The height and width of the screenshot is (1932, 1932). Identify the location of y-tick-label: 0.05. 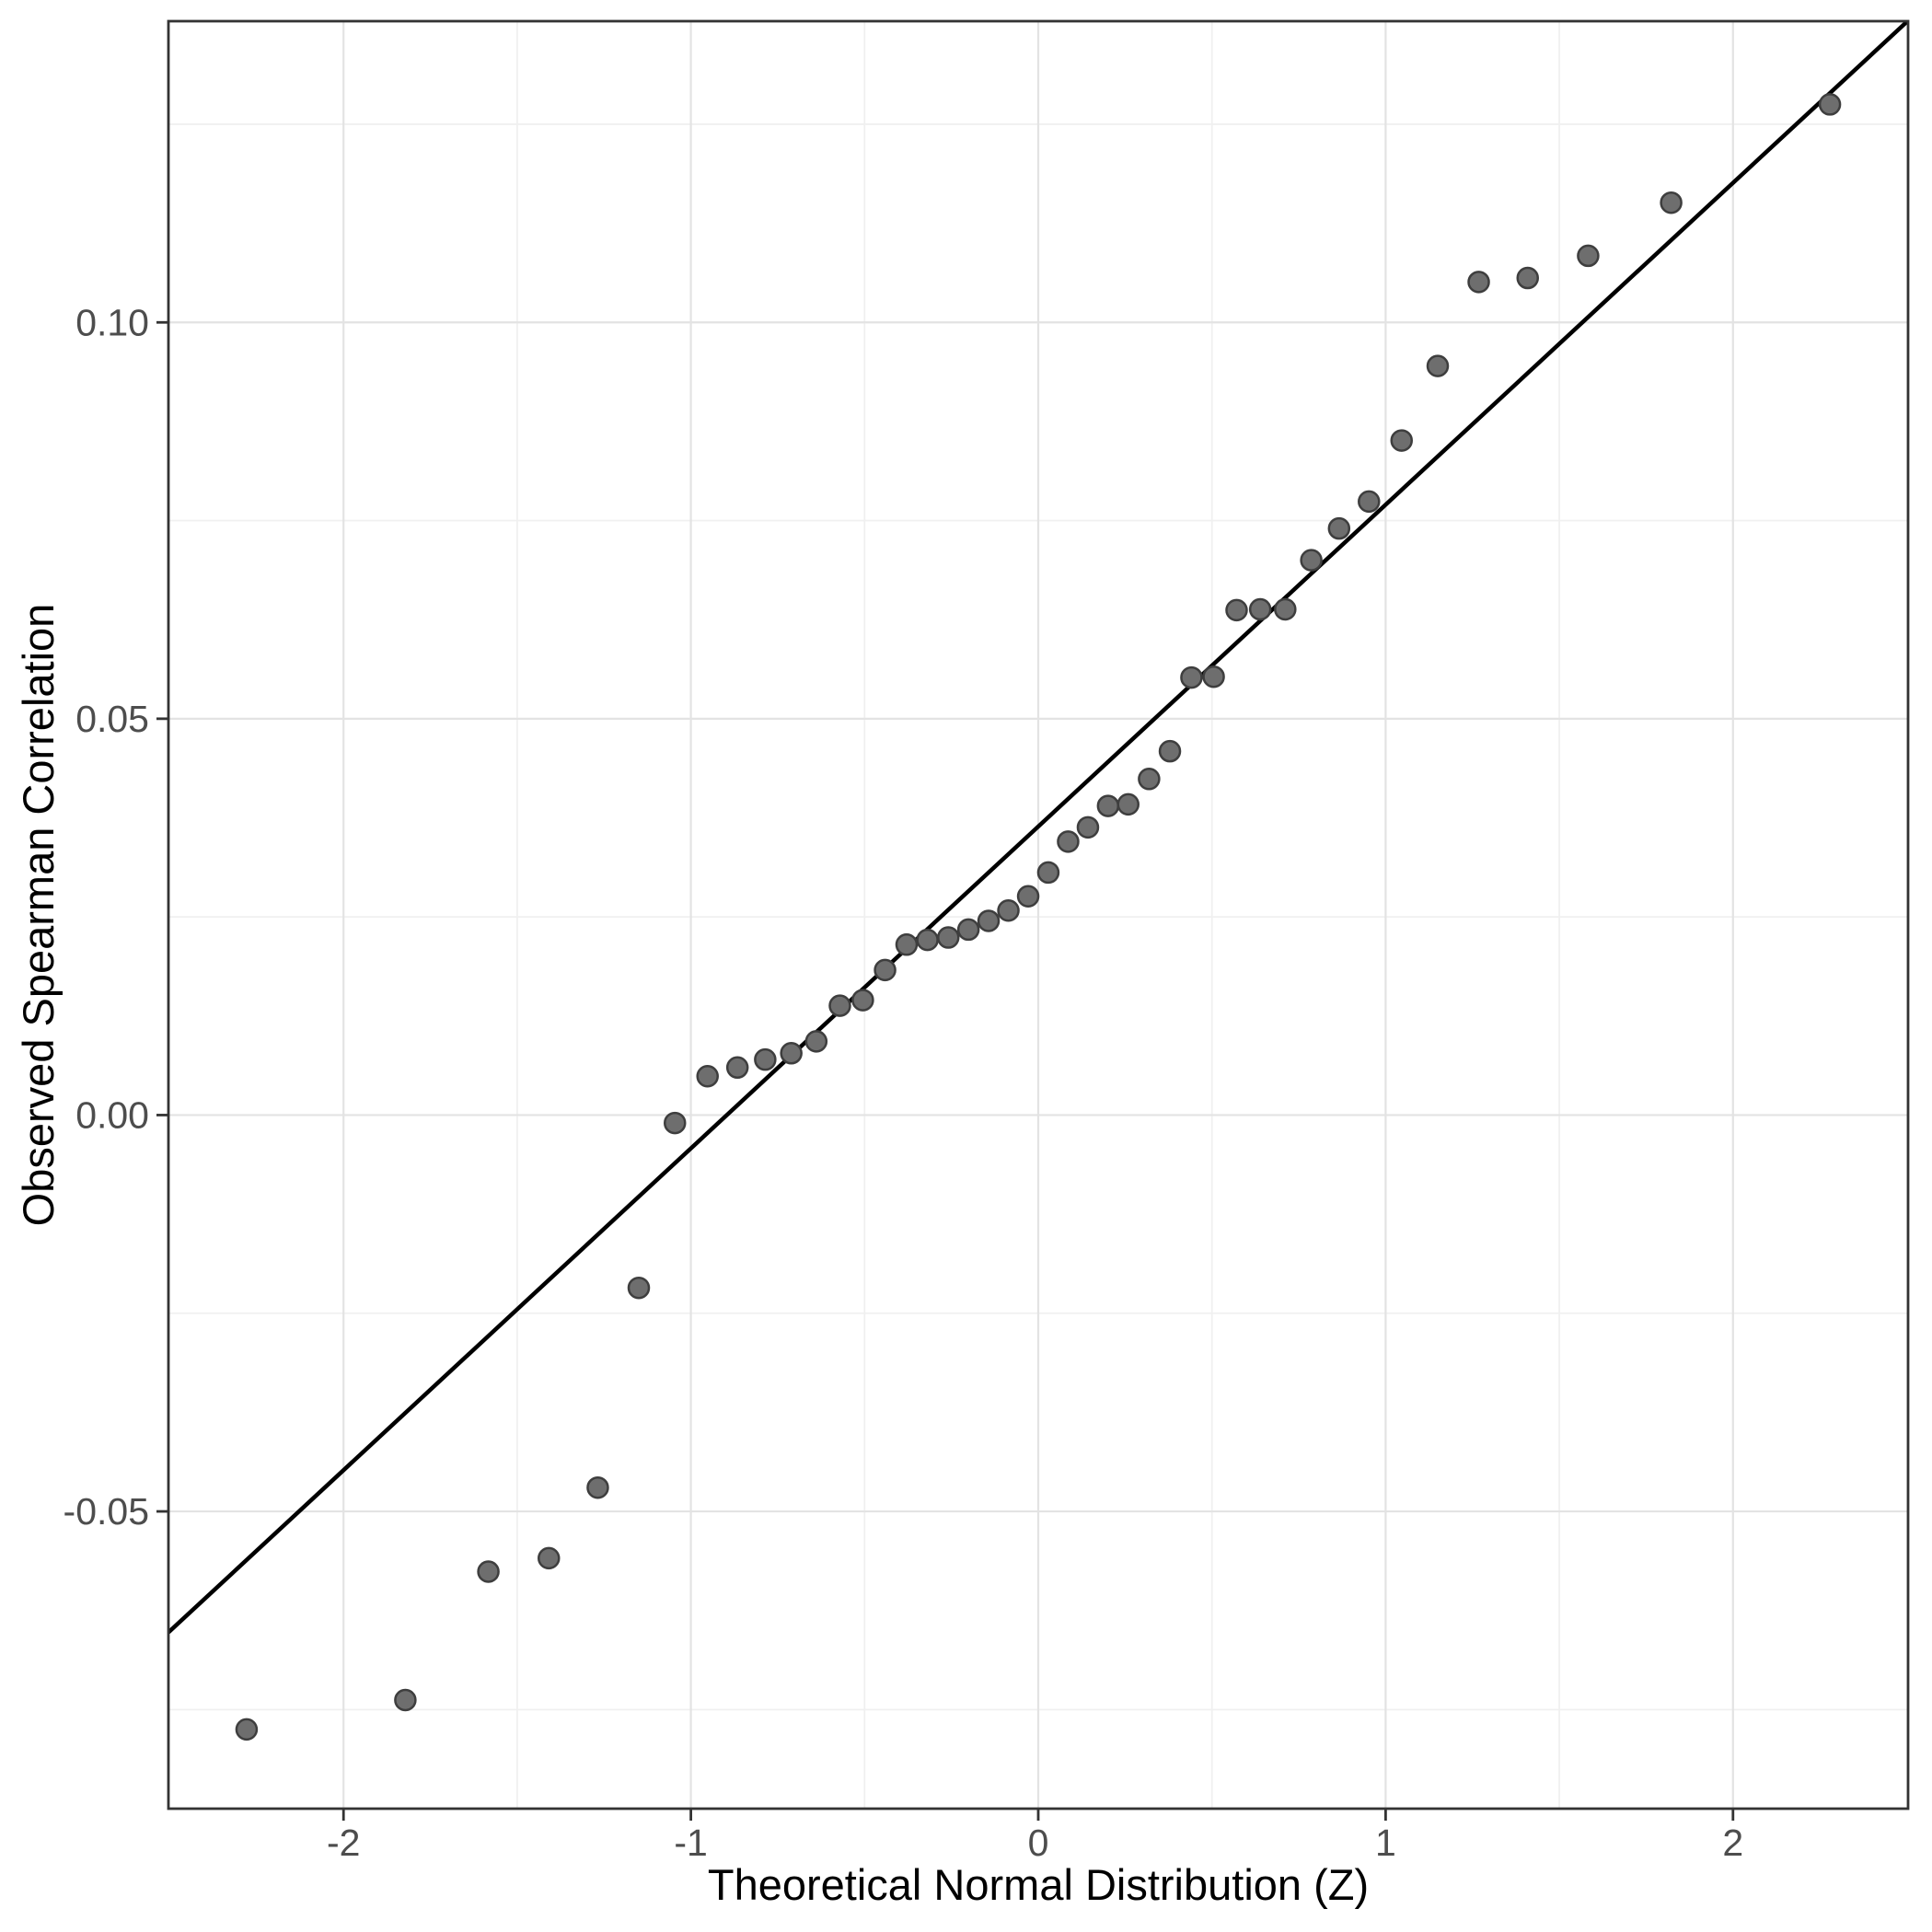
(112, 719).